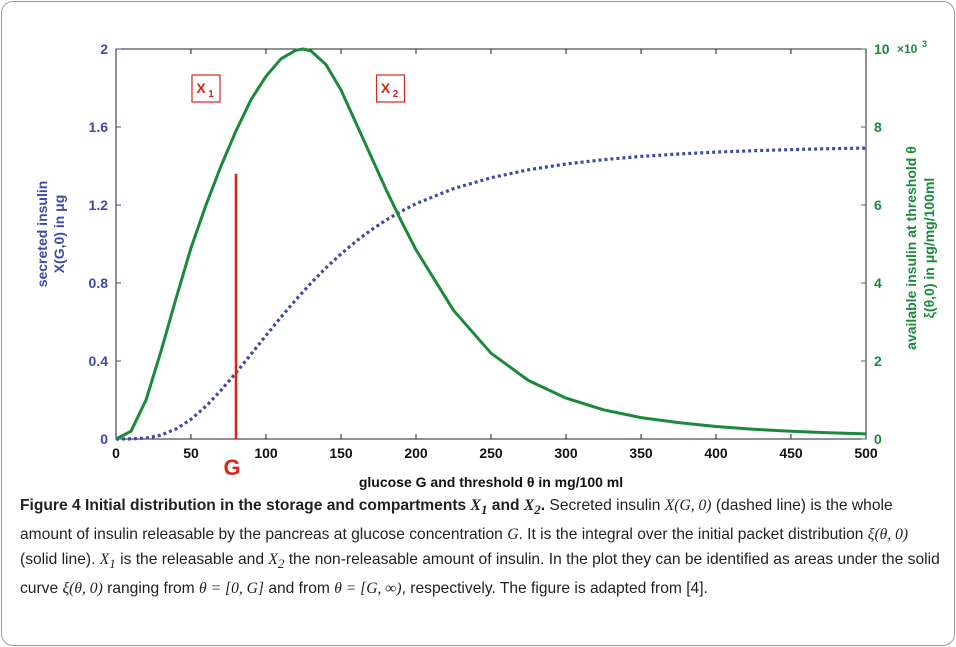 Image resolution: width=956 pixels, height=647 pixels. Describe the element at coordinates (99, 127) in the screenshot. I see `left-y-tick-label: 1.6` at that location.